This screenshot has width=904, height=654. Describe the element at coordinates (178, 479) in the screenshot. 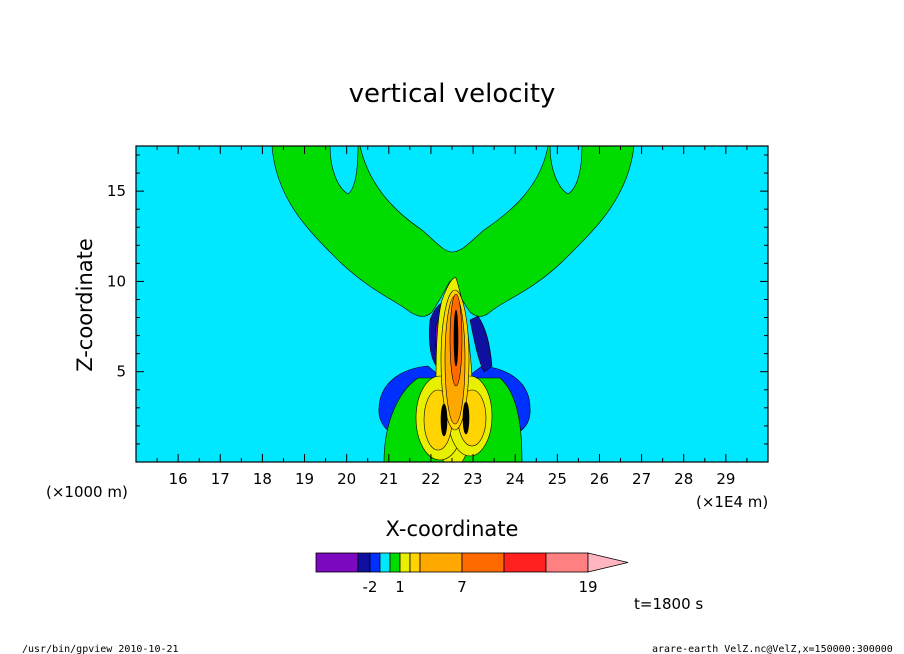

I see `x-tick-label: 16` at that location.